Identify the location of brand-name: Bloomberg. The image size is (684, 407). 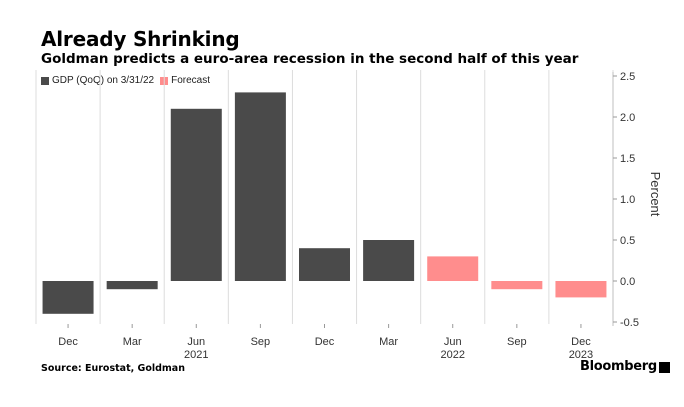
(618, 366).